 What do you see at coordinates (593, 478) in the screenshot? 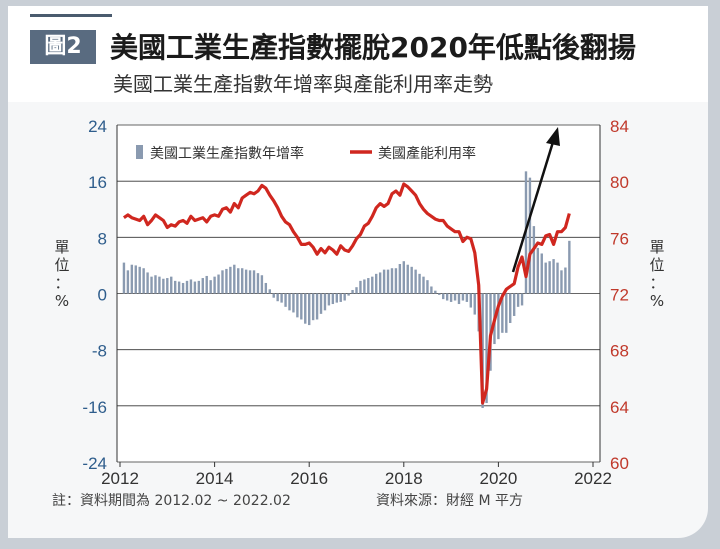
I see `x-tick-label: 2022` at bounding box center [593, 478].